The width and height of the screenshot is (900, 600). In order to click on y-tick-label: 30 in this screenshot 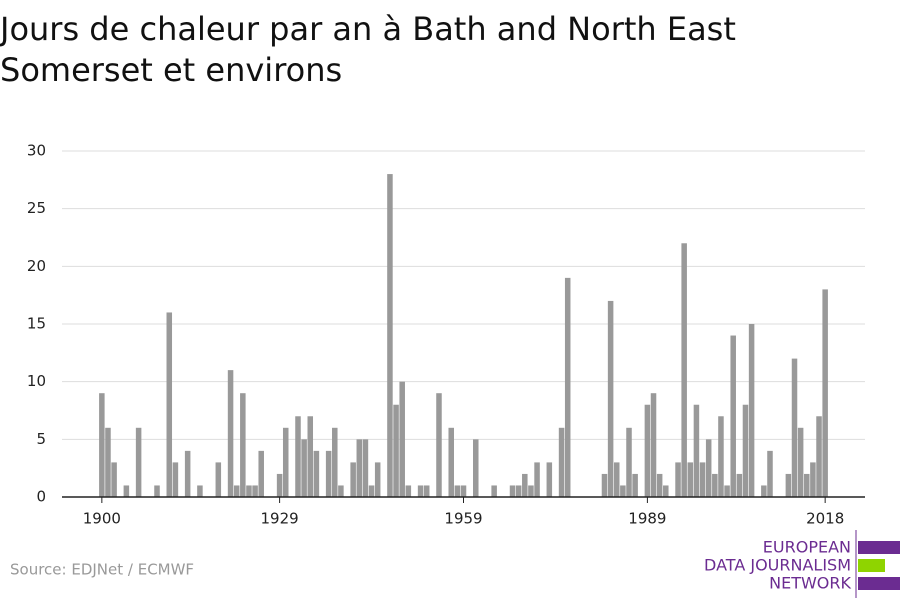, I will do `click(36, 151)`.